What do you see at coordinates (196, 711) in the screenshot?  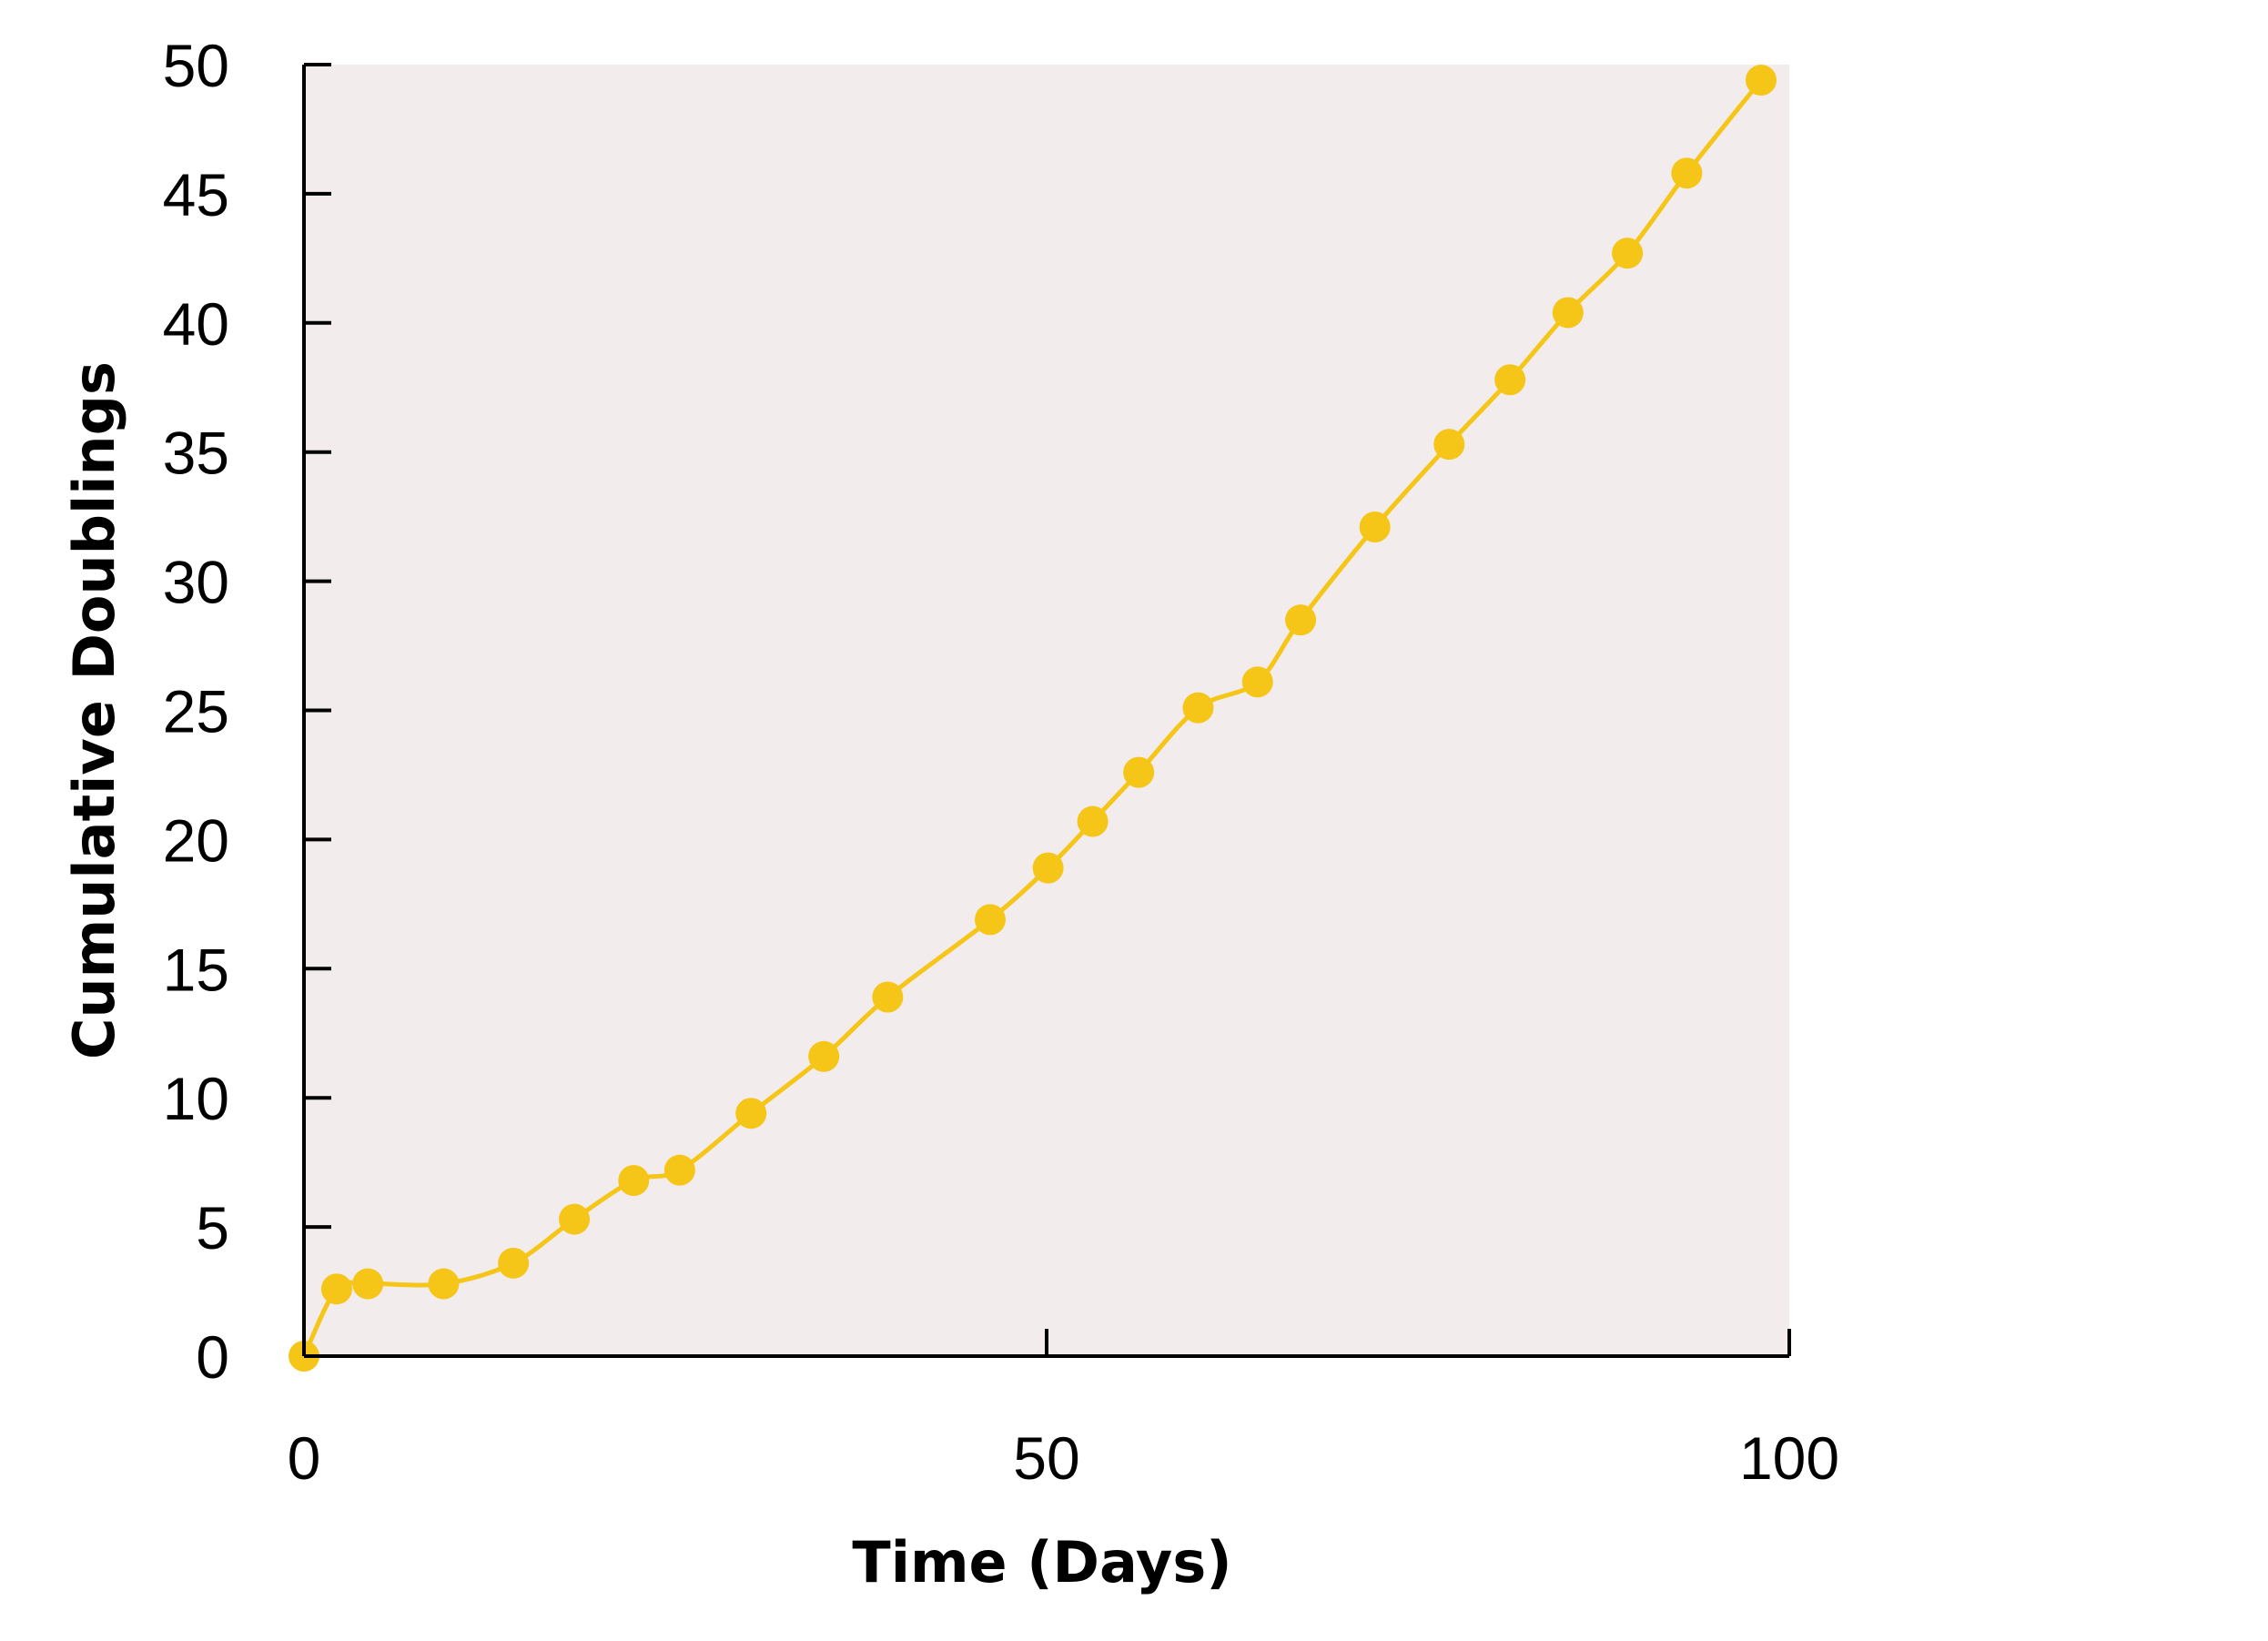 I see `y-tick-label: 25` at bounding box center [196, 711].